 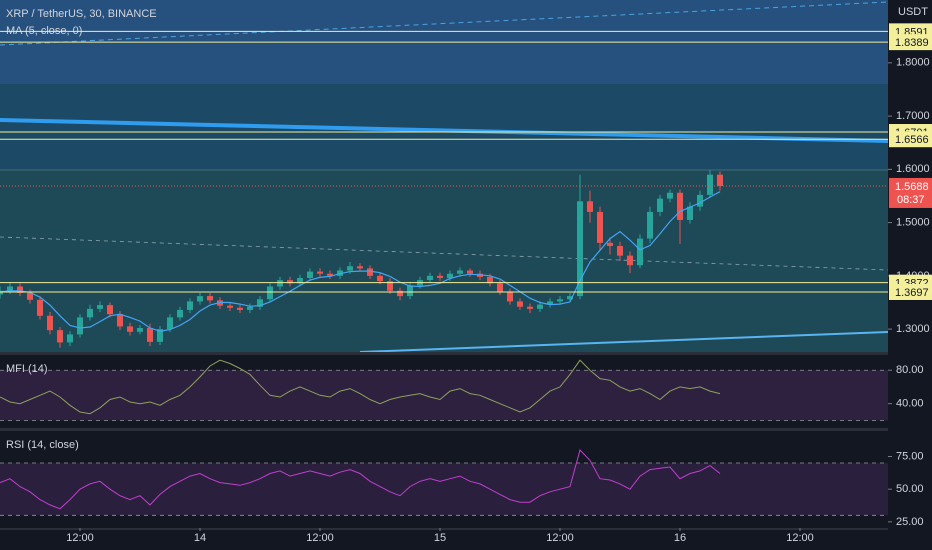 What do you see at coordinates (913, 116) in the screenshot?
I see `y-tick-label: 1.7000` at bounding box center [913, 116].